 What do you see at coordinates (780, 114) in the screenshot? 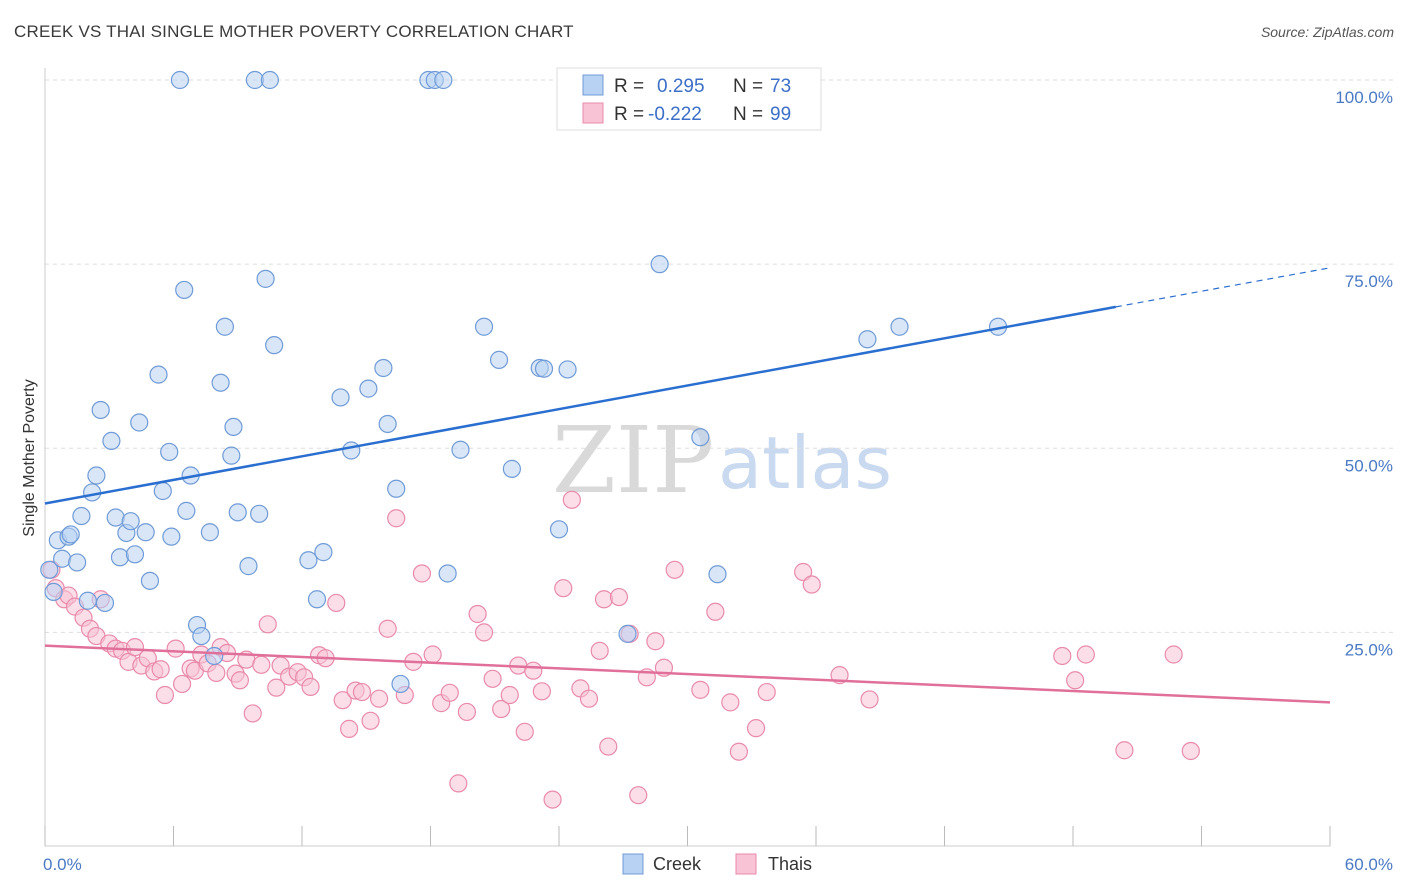
I see `legend-n-value-thais: 99` at bounding box center [780, 114].